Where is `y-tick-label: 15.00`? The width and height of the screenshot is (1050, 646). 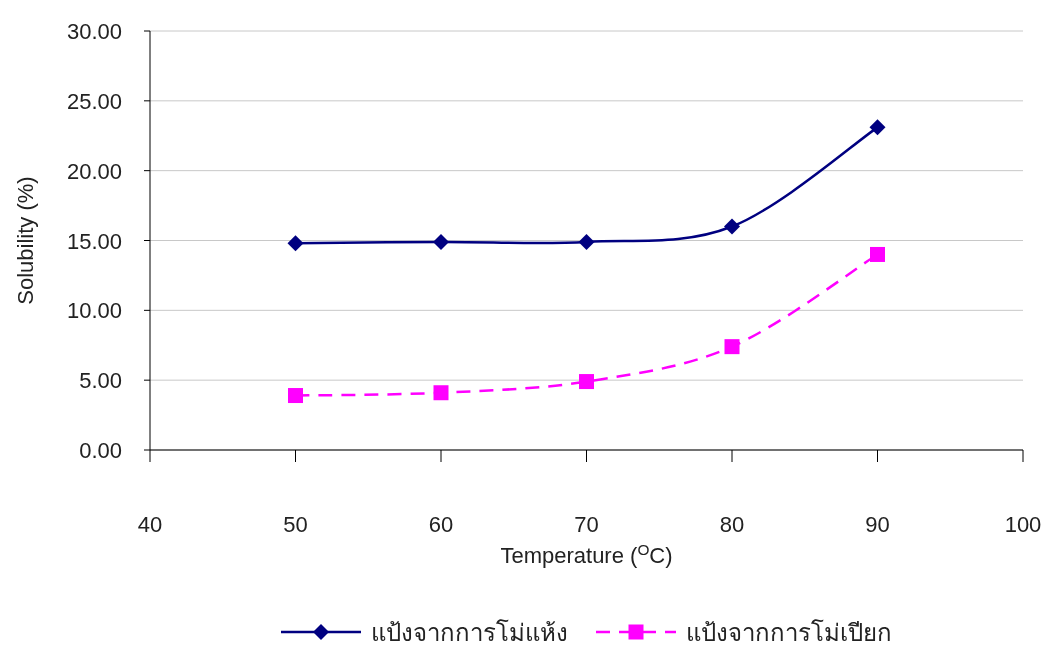 y-tick-label: 15.00 is located at coordinates (94, 241).